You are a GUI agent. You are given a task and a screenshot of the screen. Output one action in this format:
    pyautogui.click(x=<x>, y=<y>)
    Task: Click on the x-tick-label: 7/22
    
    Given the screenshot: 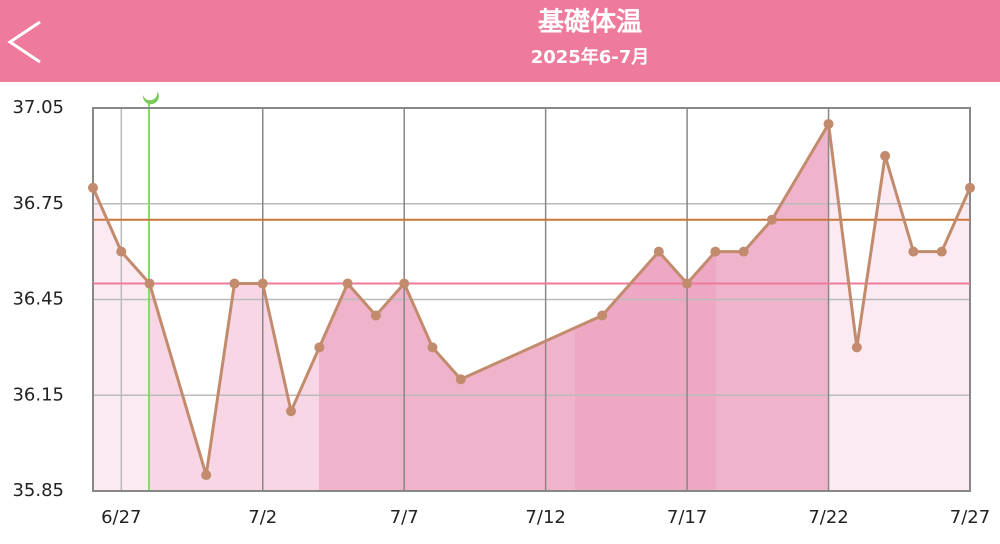 What is the action you would take?
    pyautogui.click(x=828, y=517)
    